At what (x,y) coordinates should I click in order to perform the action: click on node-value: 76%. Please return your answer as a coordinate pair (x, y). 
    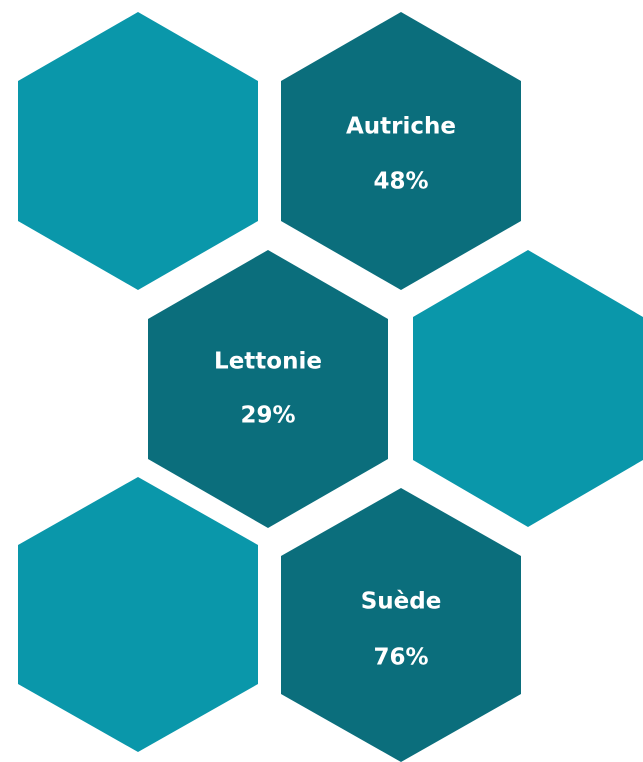
    Looking at the image, I should click on (400, 658).